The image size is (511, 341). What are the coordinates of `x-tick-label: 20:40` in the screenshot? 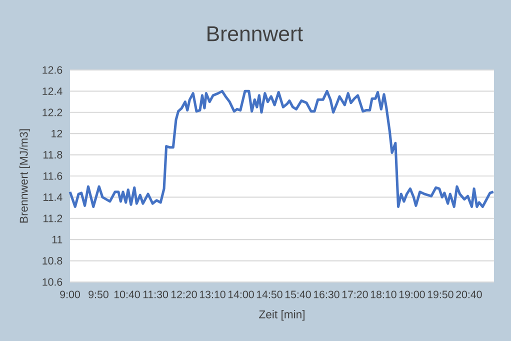 It's located at (469, 294).